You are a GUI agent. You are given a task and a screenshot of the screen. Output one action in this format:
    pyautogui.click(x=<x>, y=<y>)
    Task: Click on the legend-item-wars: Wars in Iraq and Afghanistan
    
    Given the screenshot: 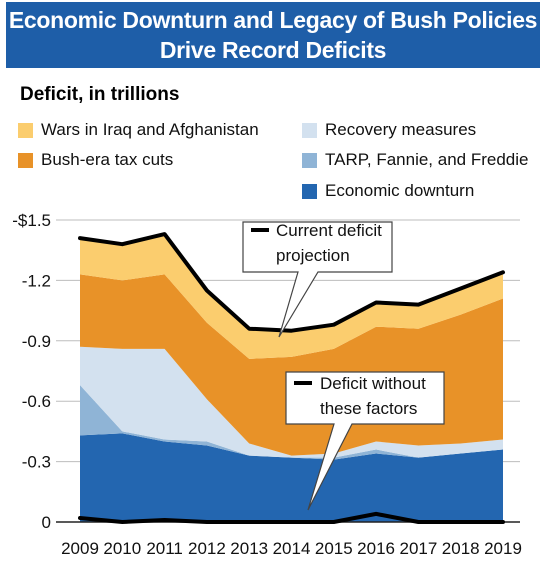 What is the action you would take?
    pyautogui.click(x=138, y=130)
    